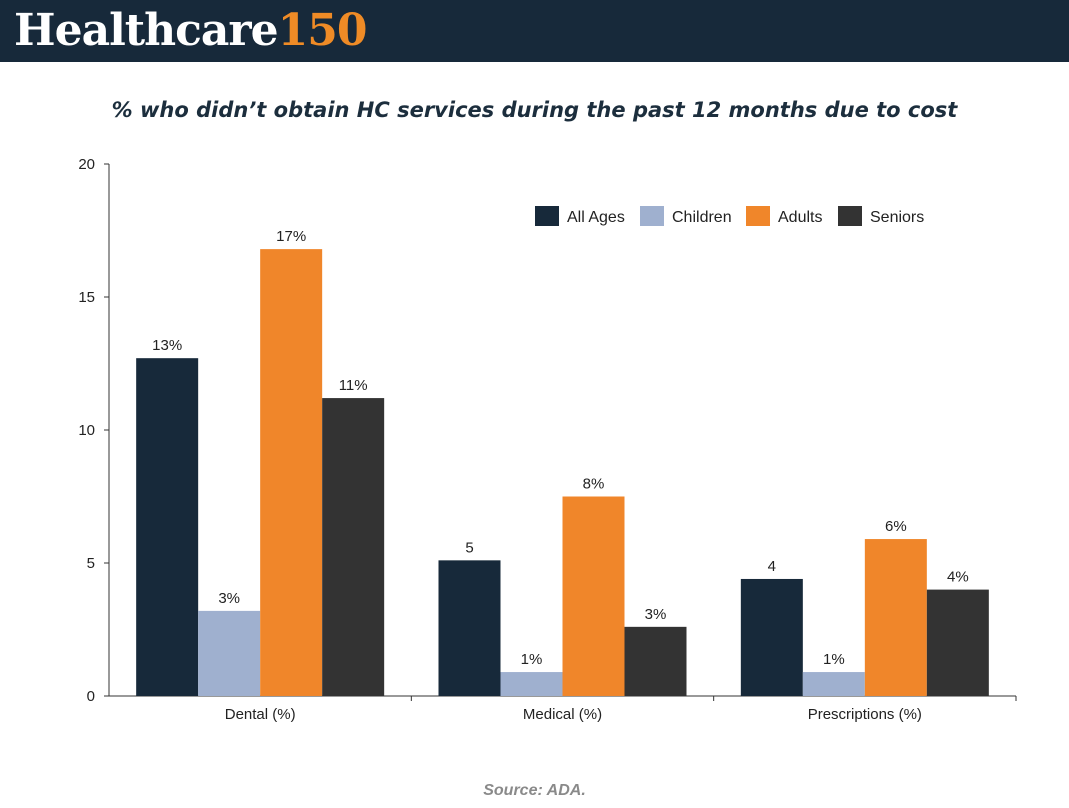 This screenshot has height=808, width=1069. Describe the element at coordinates (469, 547) in the screenshot. I see `data-label: 5` at that location.